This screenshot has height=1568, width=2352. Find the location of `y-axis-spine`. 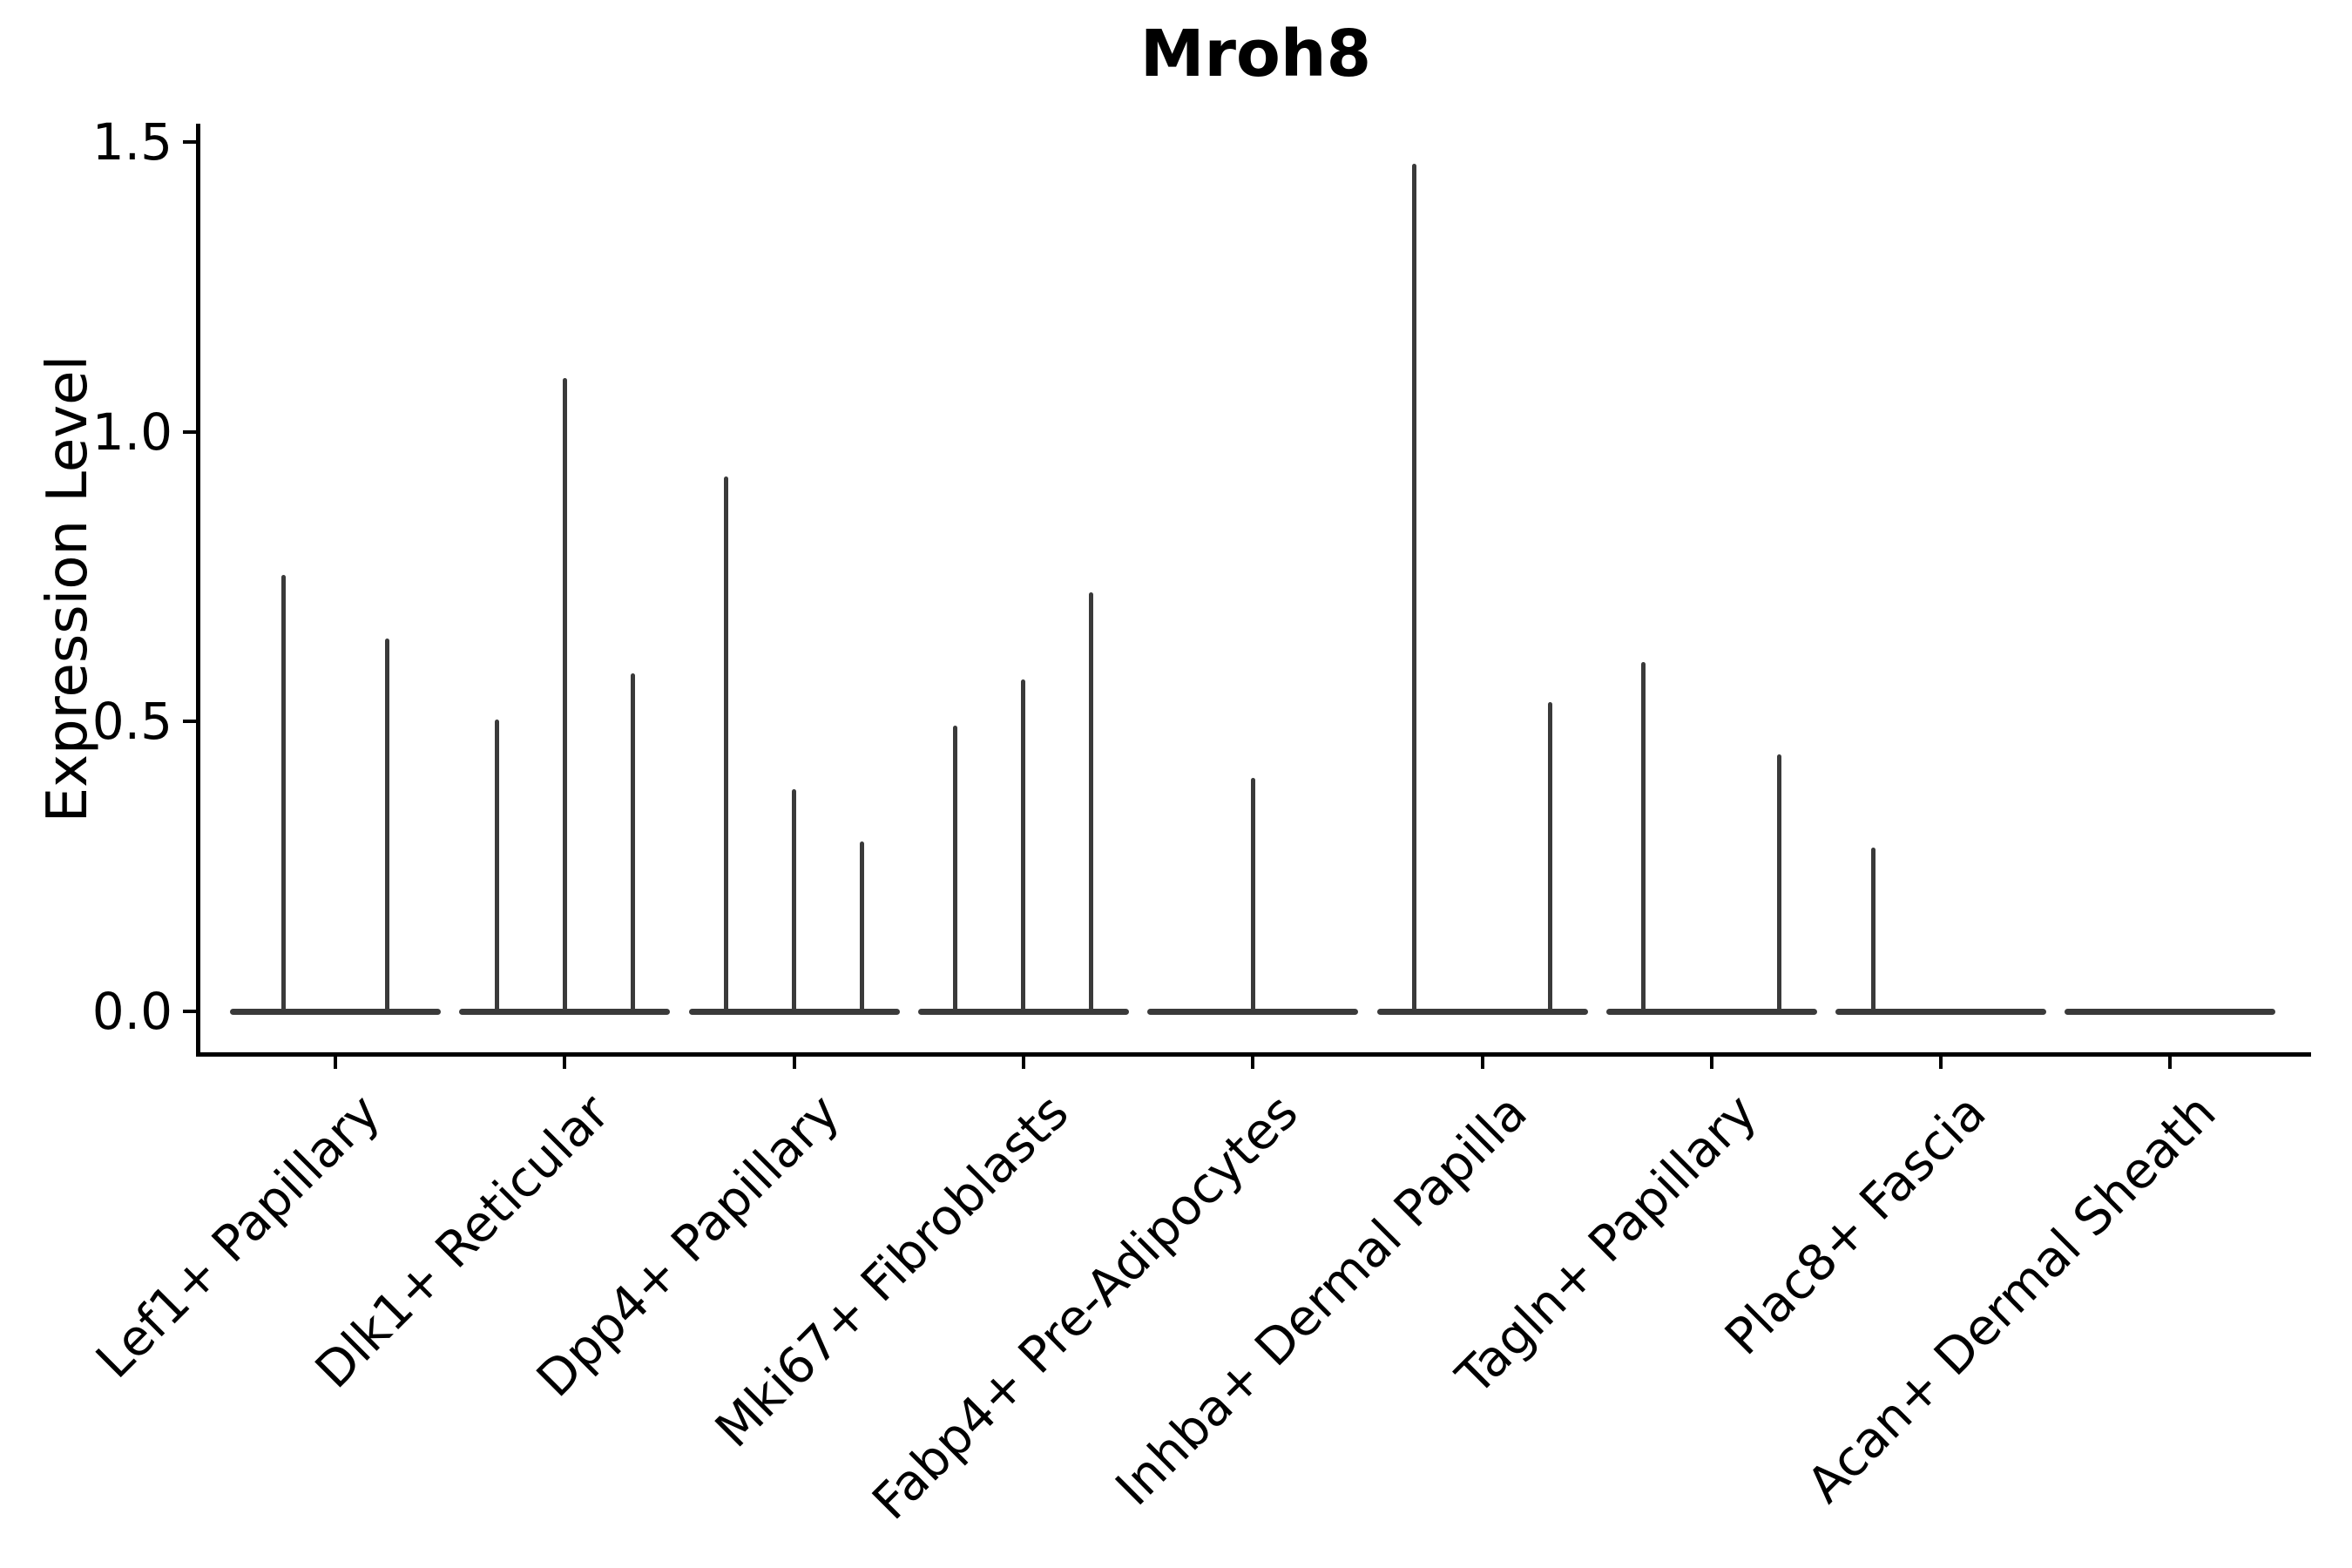

y-axis-spine is located at coordinates (198, 590).